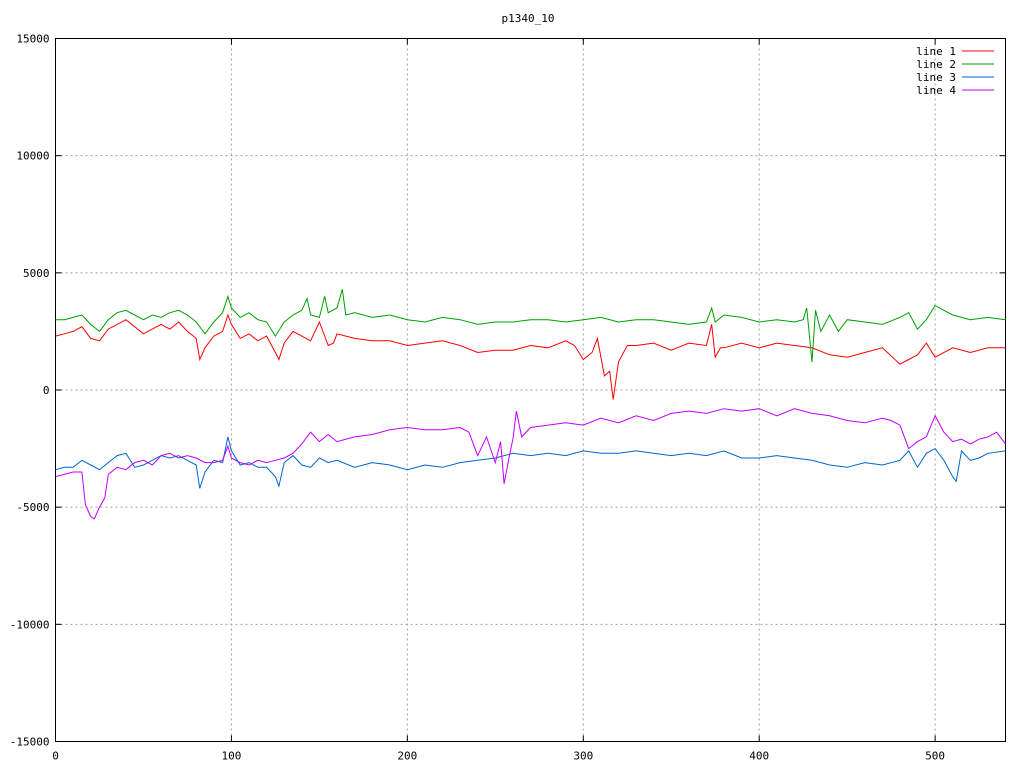 The image size is (1024, 768). I want to click on y-tick-label: 5000, so click(36, 273).